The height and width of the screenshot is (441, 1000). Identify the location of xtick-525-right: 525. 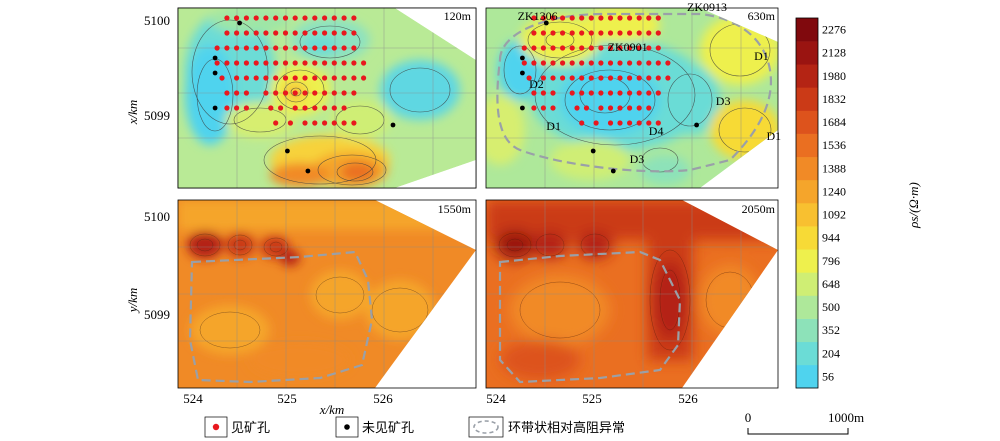
(592, 398).